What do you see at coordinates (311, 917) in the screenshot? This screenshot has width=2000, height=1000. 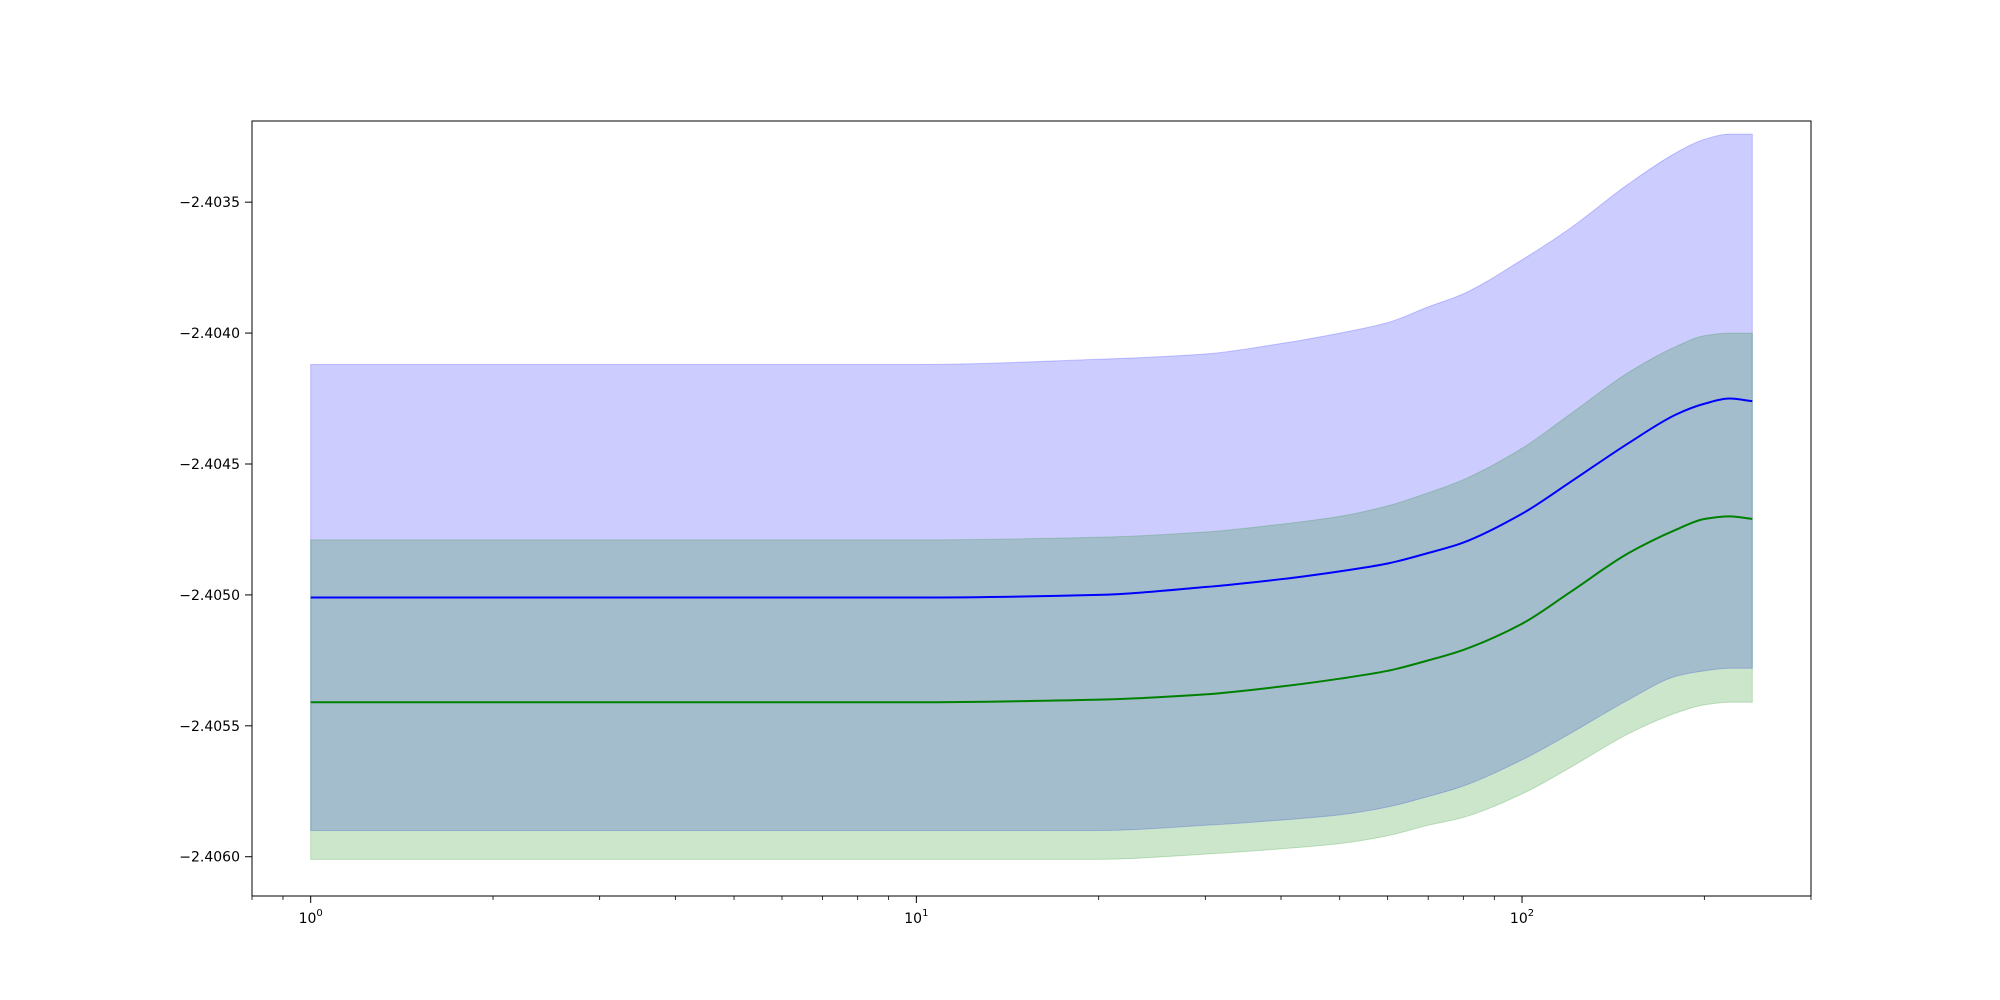 I see `x-tick-label: 10⁰` at bounding box center [311, 917].